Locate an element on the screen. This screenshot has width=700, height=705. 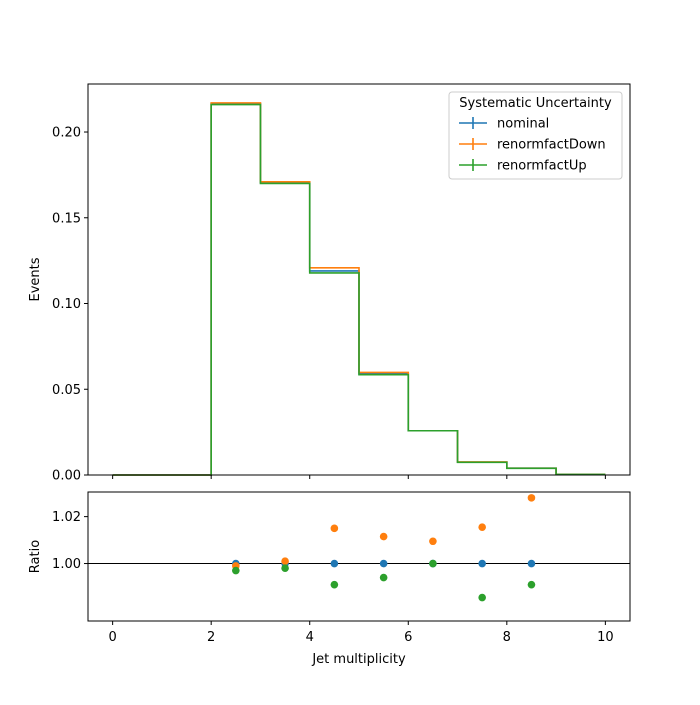
ratio-x-tick-label: 8 is located at coordinates (507, 637).